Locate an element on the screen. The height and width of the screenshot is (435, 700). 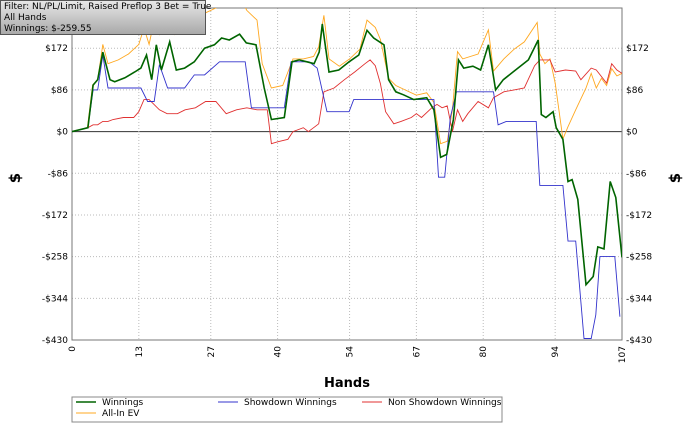
x-tick-label: 94 is located at coordinates (556, 352).